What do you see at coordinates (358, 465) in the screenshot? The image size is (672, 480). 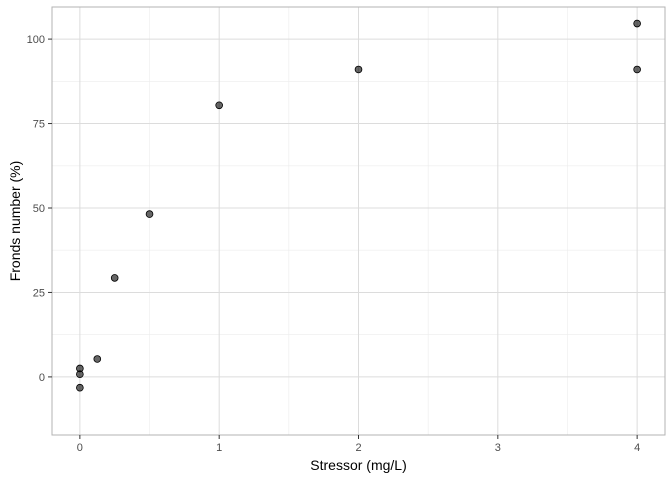 I see `x-axis-title: Stressor (mg/L)` at bounding box center [358, 465].